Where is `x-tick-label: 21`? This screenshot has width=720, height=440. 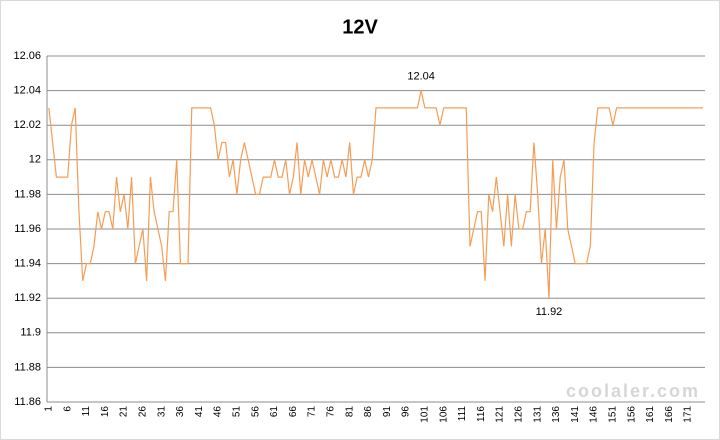 x-tick-label: 21 is located at coordinates (124, 412).